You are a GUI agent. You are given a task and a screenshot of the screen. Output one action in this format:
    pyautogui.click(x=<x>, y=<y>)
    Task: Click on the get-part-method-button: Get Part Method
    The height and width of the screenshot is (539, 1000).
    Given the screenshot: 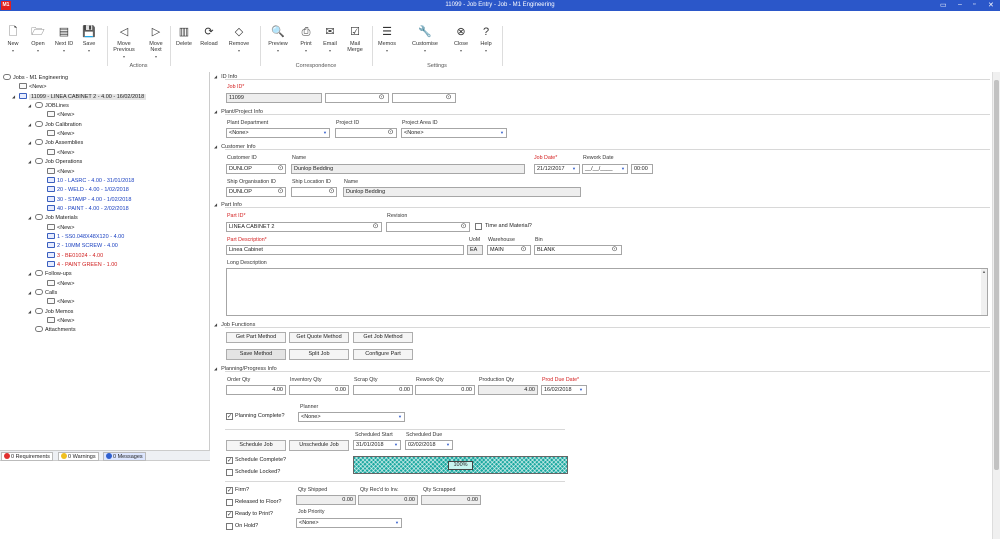 What is the action you would take?
    pyautogui.click(x=256, y=337)
    